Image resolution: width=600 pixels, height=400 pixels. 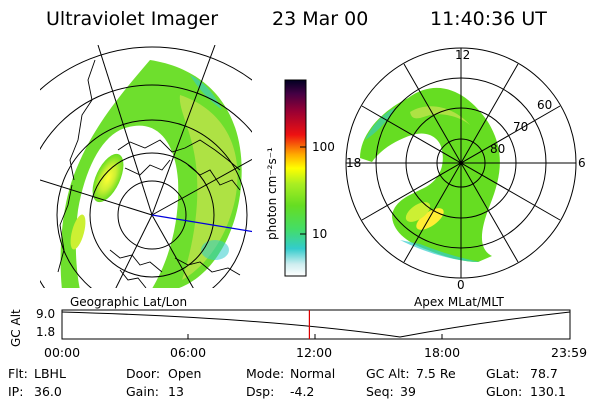 I want to click on mlat-label-60: 60, so click(x=545, y=105).